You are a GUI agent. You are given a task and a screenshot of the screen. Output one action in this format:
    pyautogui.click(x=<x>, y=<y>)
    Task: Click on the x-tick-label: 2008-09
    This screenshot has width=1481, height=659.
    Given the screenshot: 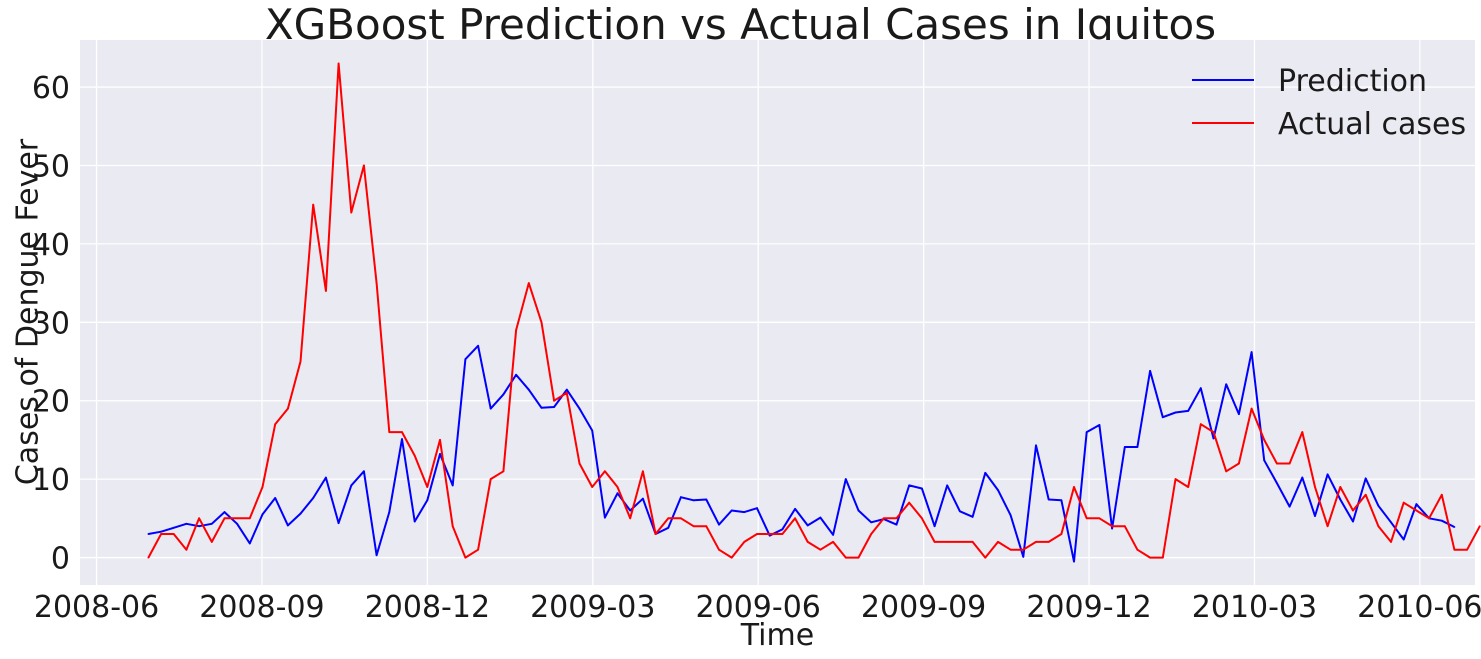 What is the action you would take?
    pyautogui.click(x=261, y=607)
    